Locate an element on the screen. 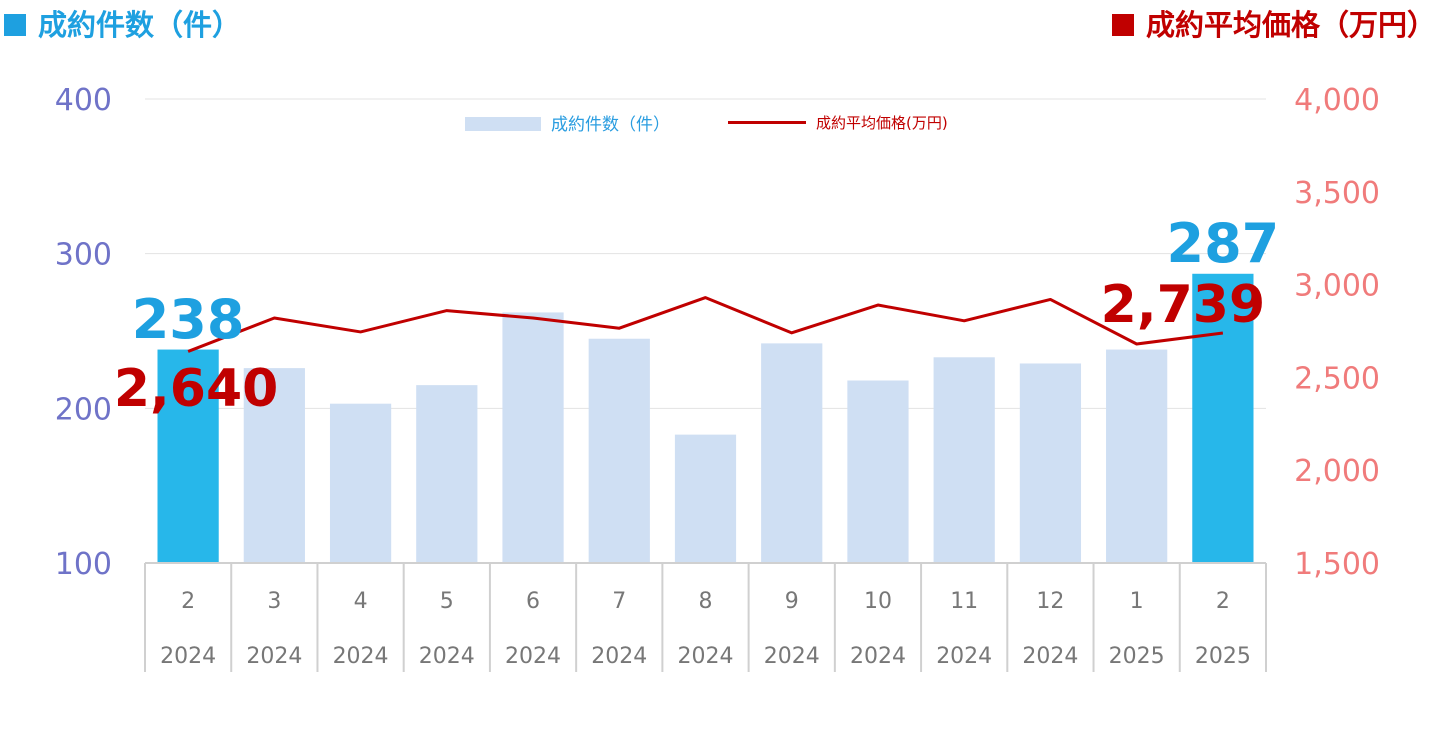 This screenshot has width=1440, height=738. left-tick-label: 100 is located at coordinates (83, 564).